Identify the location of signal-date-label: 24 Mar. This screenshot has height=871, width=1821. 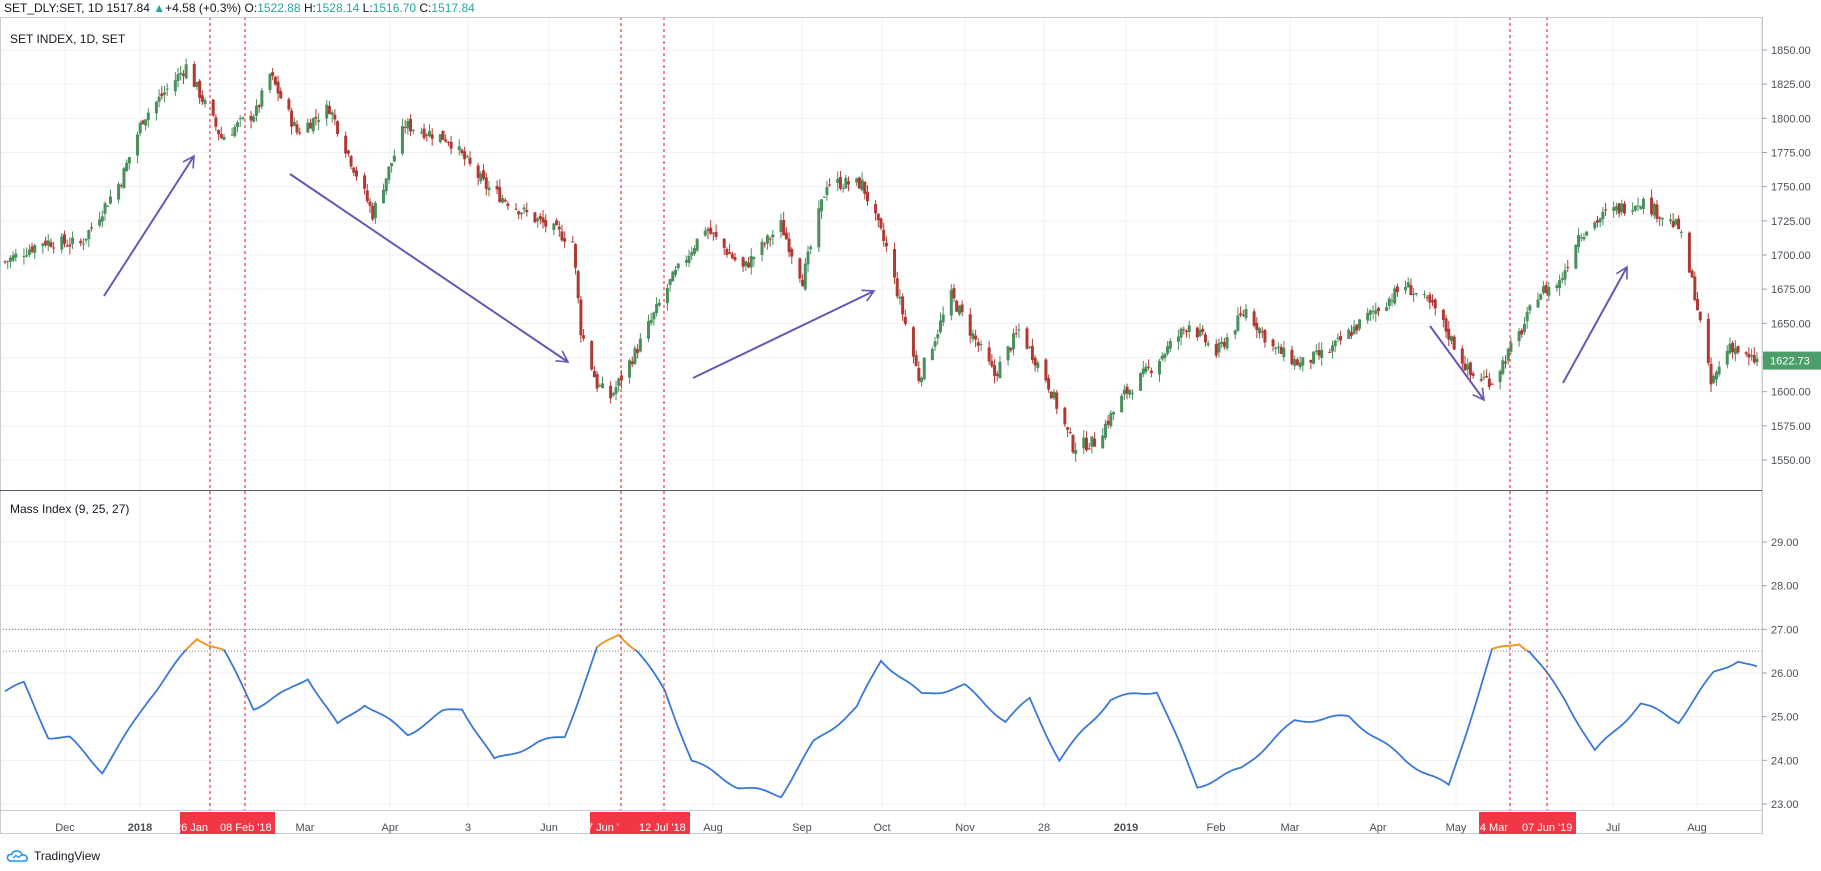
(1491, 828).